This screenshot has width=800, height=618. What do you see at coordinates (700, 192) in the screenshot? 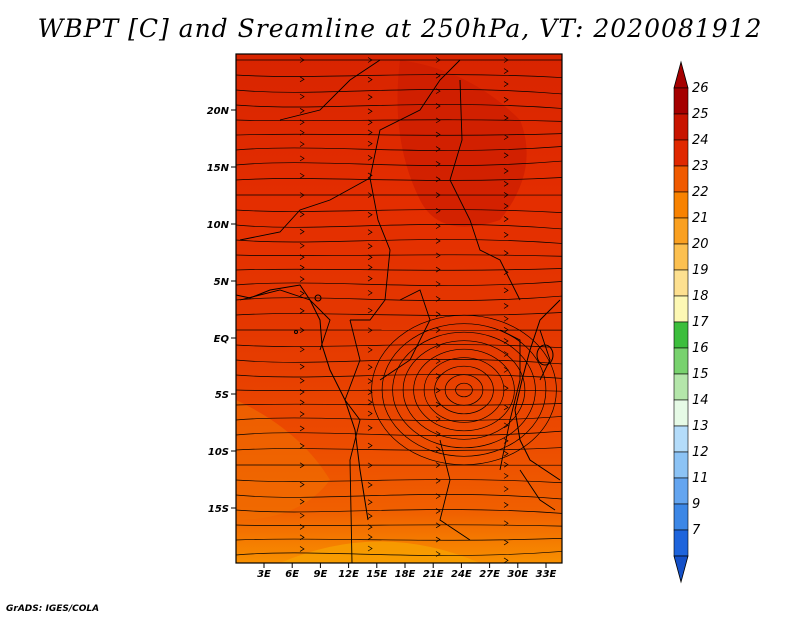
I see `colorbar-label: 22` at bounding box center [700, 192].